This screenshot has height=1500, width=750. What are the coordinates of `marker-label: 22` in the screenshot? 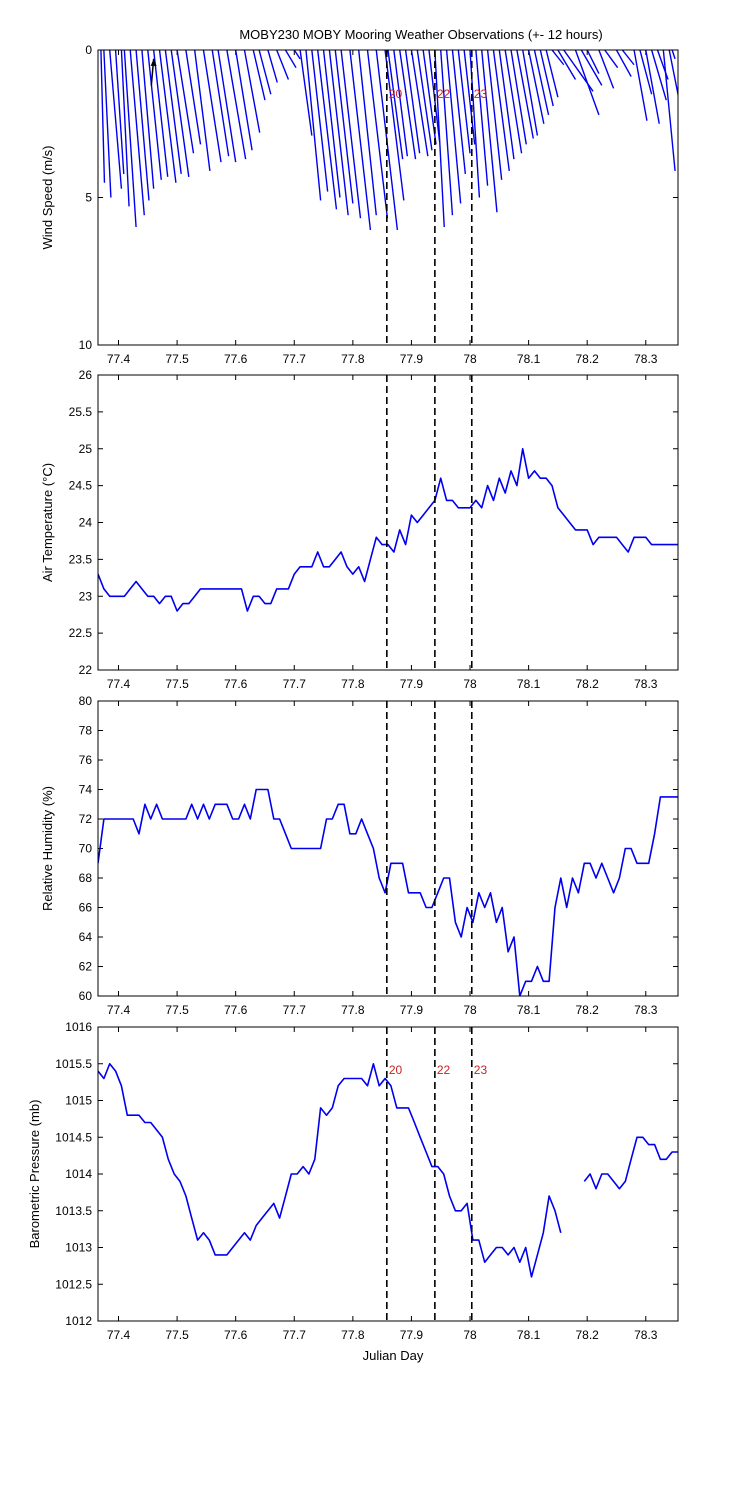 It's located at (444, 94).